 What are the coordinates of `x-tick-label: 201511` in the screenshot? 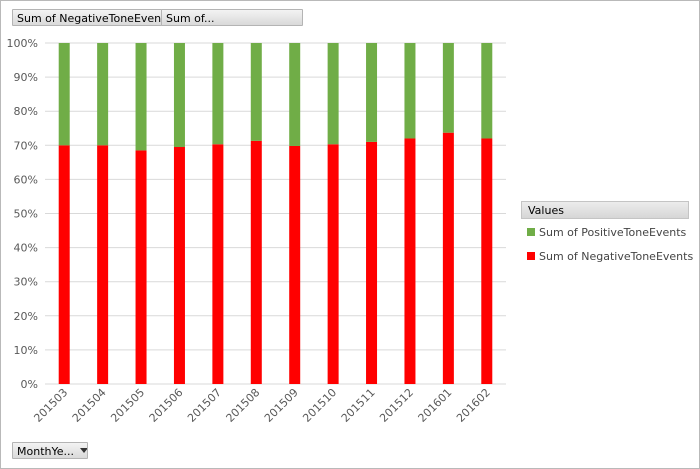 It's located at (358, 405).